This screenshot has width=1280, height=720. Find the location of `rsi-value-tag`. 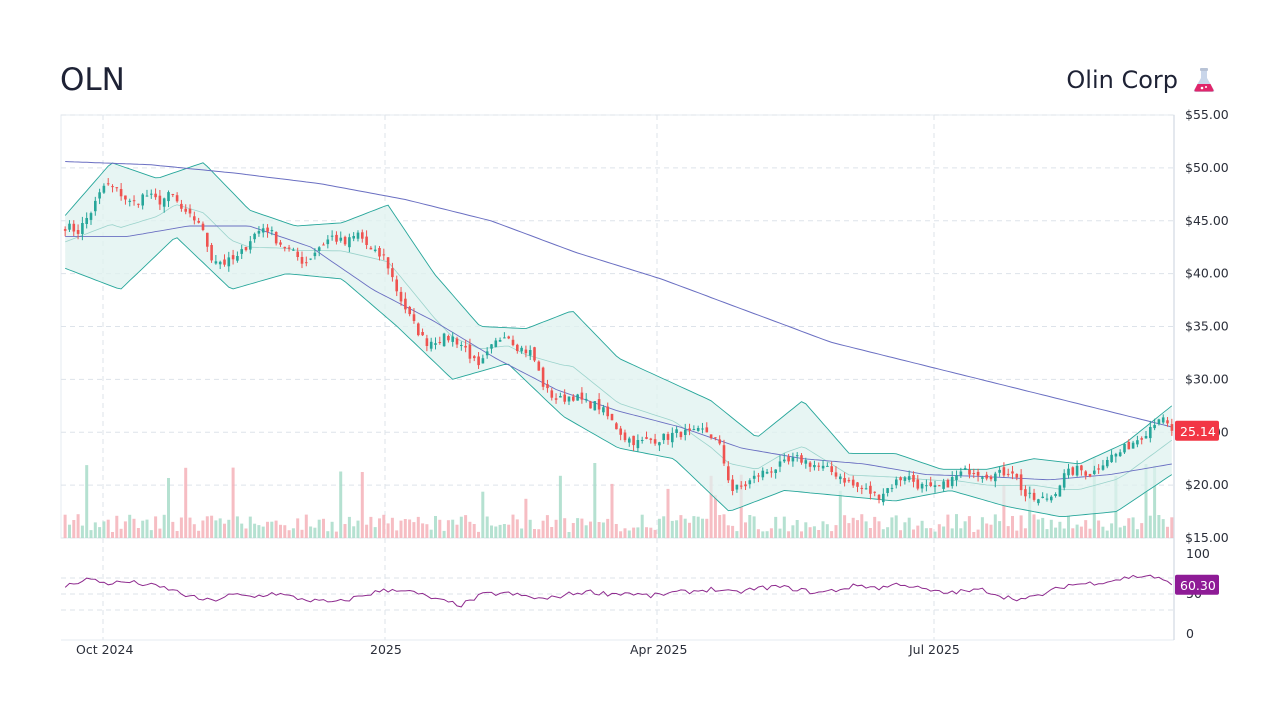

rsi-value-tag is located at coordinates (1197, 584).